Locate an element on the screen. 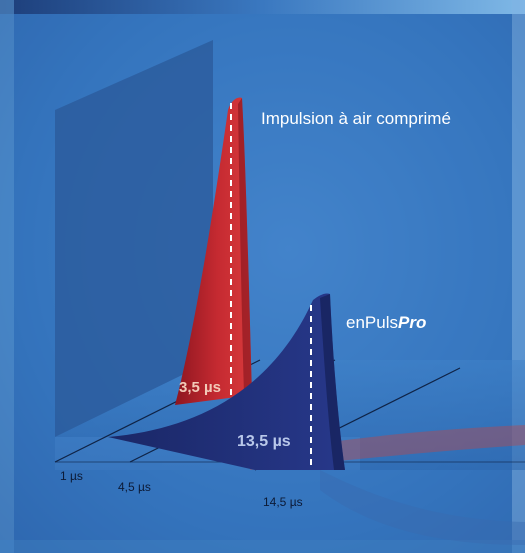  series-label-enpulspro-plain: enPuls is located at coordinates (372, 322).